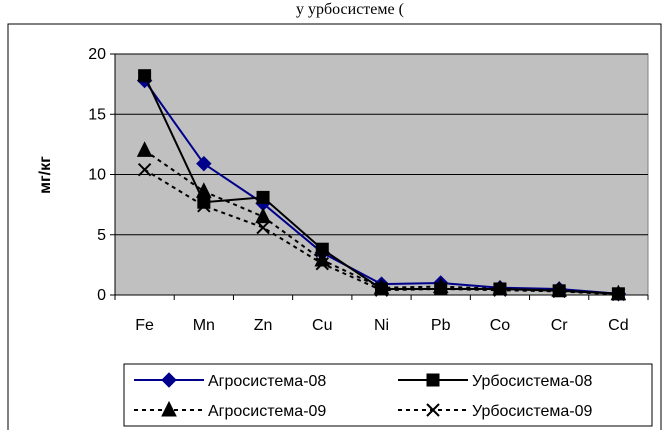 The image size is (668, 430). Describe the element at coordinates (618, 325) in the screenshot. I see `x-tick-label: Cd` at that location.